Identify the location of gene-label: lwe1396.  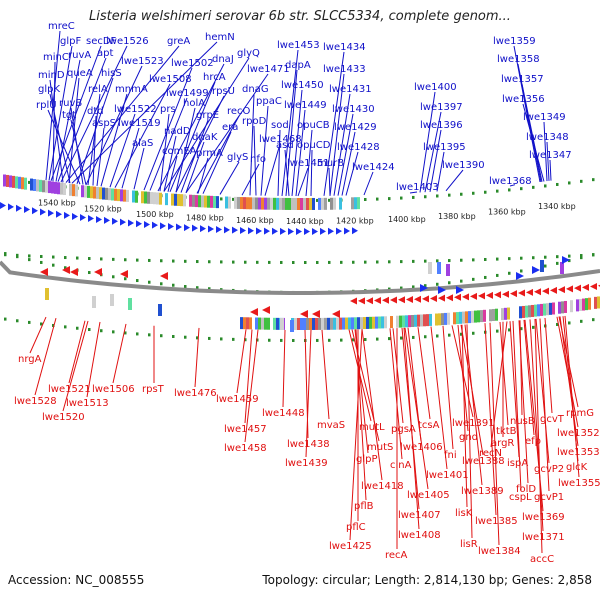
(441, 125).